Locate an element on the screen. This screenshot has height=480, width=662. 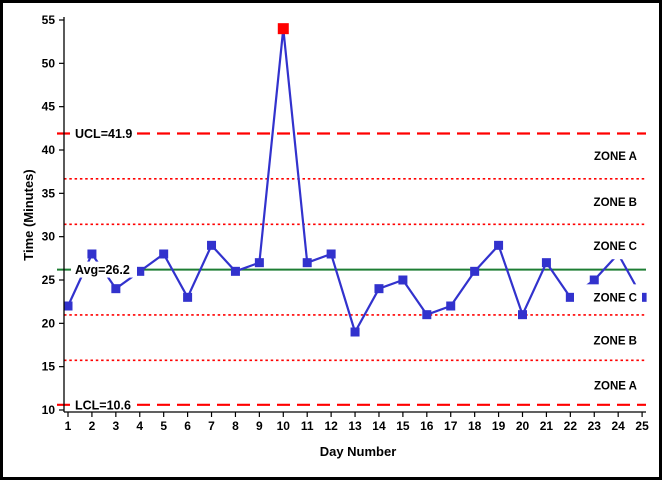
x-axis-title: Day Number is located at coordinates (358, 451).